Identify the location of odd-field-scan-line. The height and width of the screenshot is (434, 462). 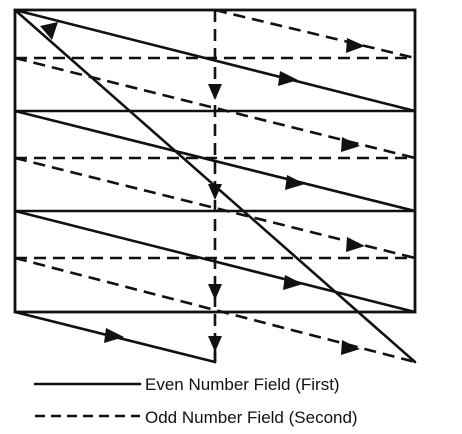
(315, 34).